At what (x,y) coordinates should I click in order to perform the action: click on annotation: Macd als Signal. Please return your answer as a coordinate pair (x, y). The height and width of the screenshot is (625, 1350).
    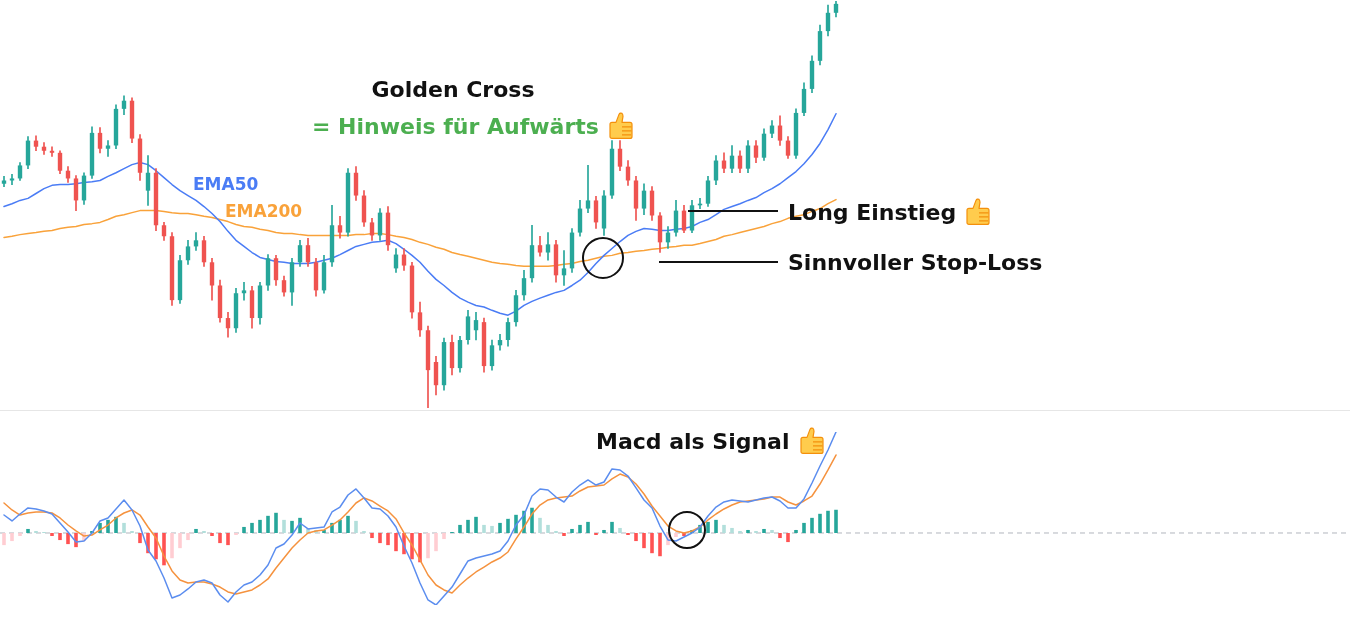
    Looking at the image, I should click on (693, 441).